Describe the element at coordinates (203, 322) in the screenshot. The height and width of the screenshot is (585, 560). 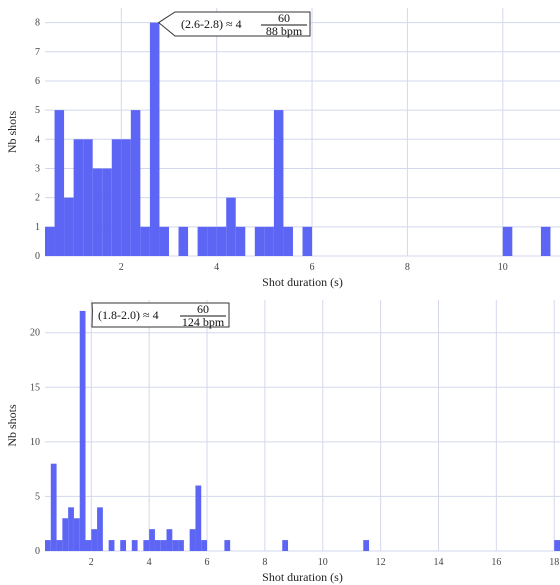
I see `annotation-denominator: 124 bpm` at that location.